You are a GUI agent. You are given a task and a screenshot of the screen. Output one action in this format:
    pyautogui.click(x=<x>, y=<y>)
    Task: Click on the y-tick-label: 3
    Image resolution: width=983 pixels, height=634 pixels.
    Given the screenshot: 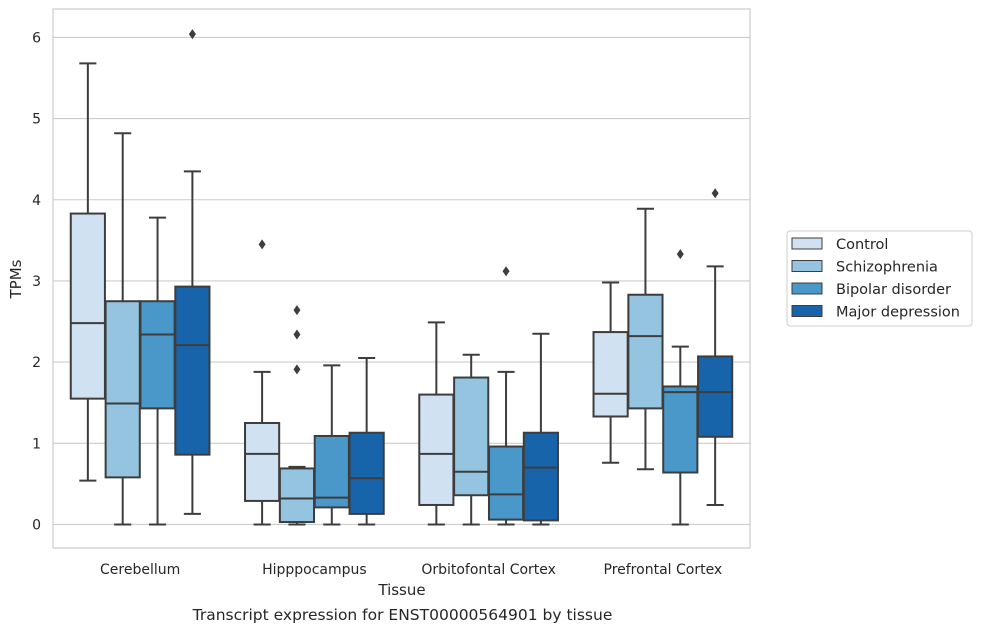 What is the action you would take?
    pyautogui.click(x=36, y=282)
    